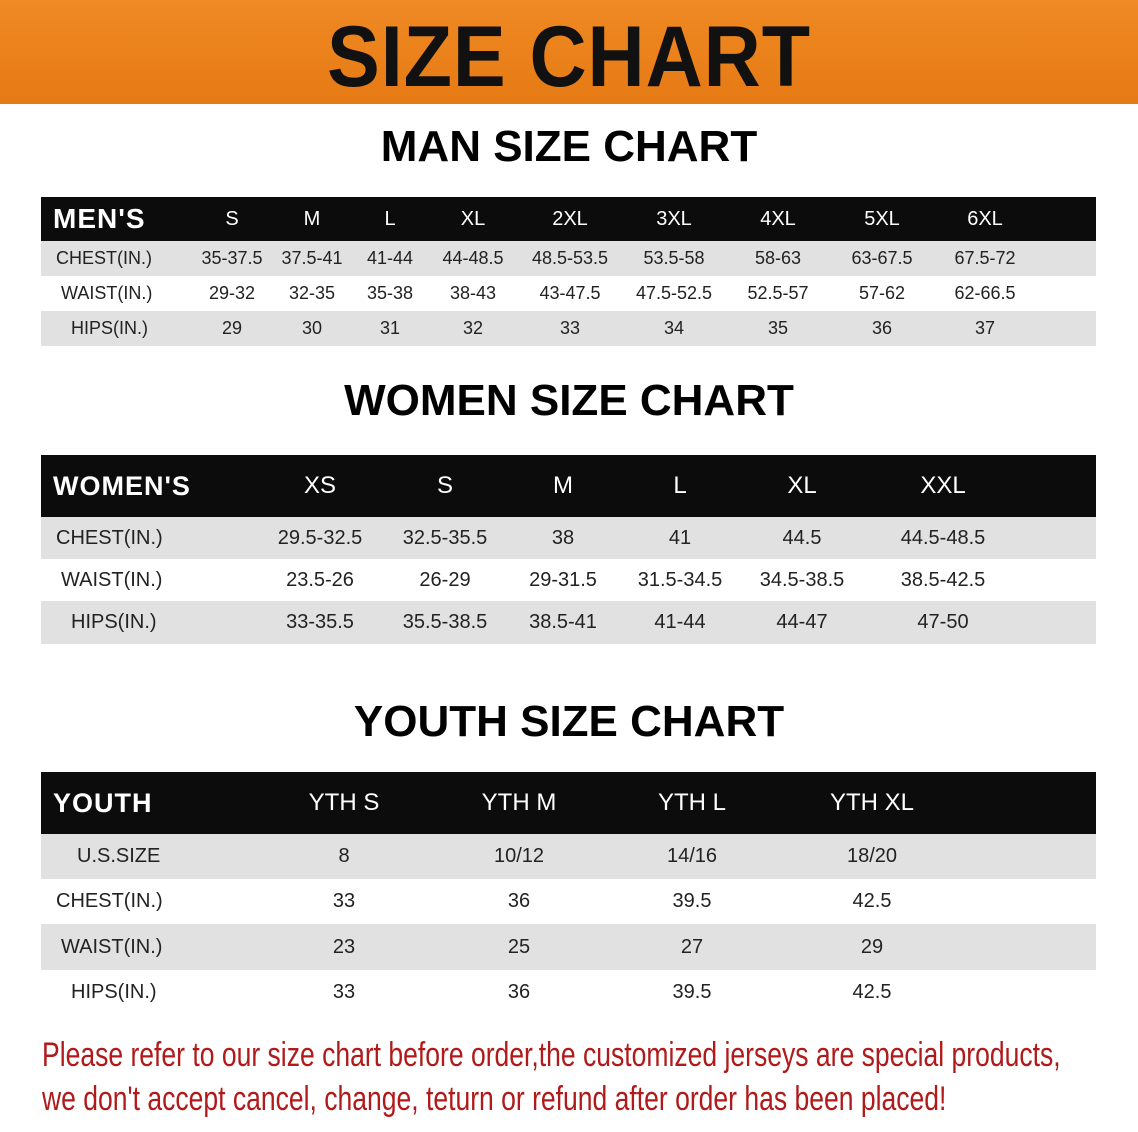 This screenshot has width=1138, height=1132. What do you see at coordinates (692, 802) in the screenshot?
I see `size-column-header: YTH L` at bounding box center [692, 802].